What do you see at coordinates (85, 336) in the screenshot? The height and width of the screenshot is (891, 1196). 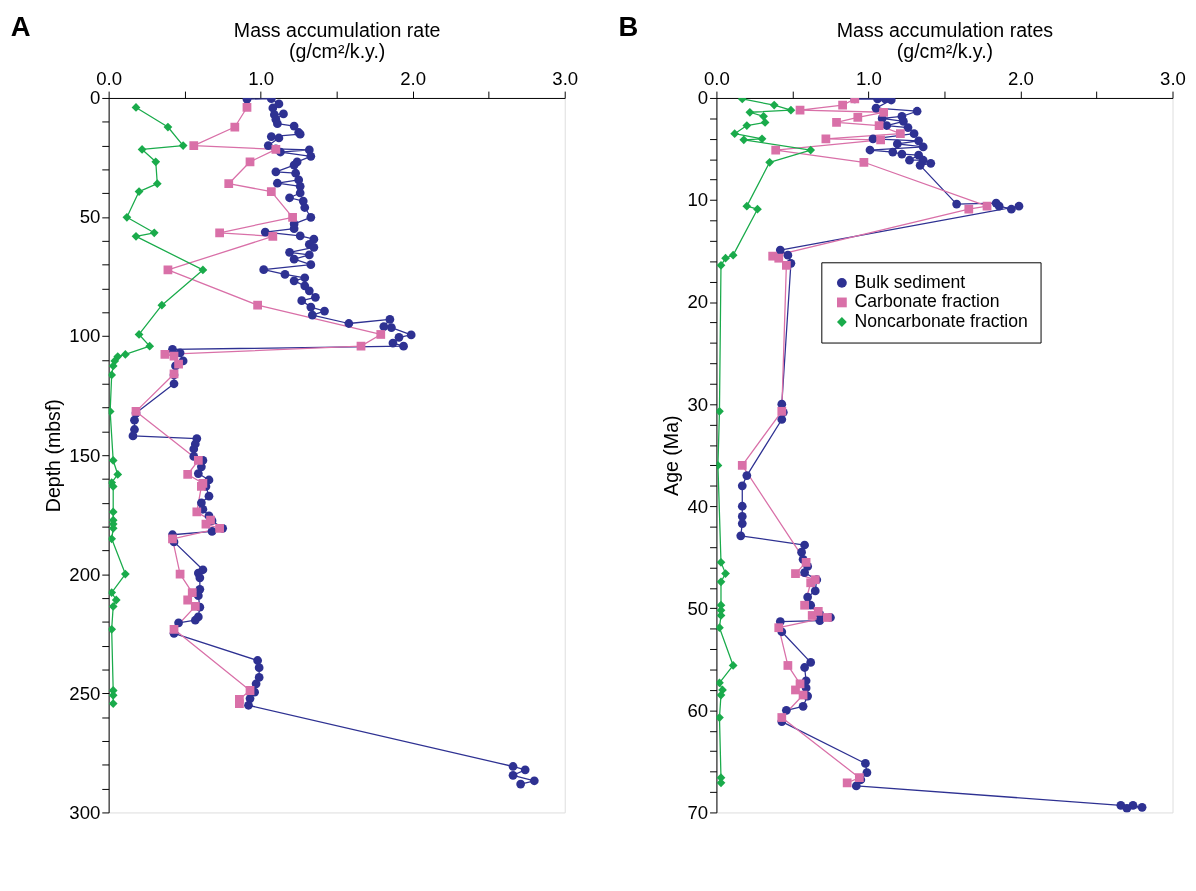 I see `y-tick-label: 100` at bounding box center [85, 336].